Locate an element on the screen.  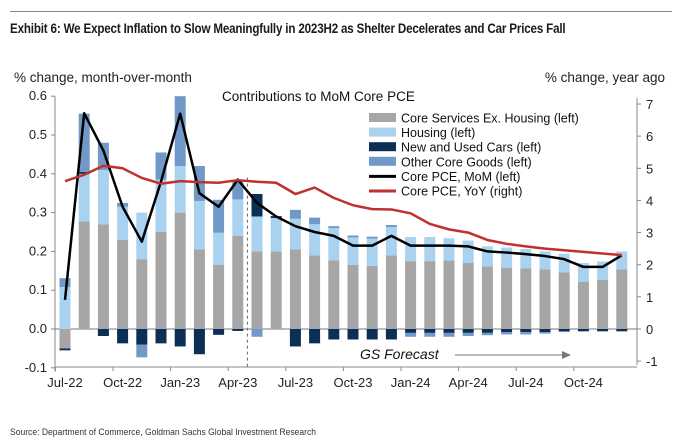
right-axis-title: % change, year ago is located at coordinates (605, 77).